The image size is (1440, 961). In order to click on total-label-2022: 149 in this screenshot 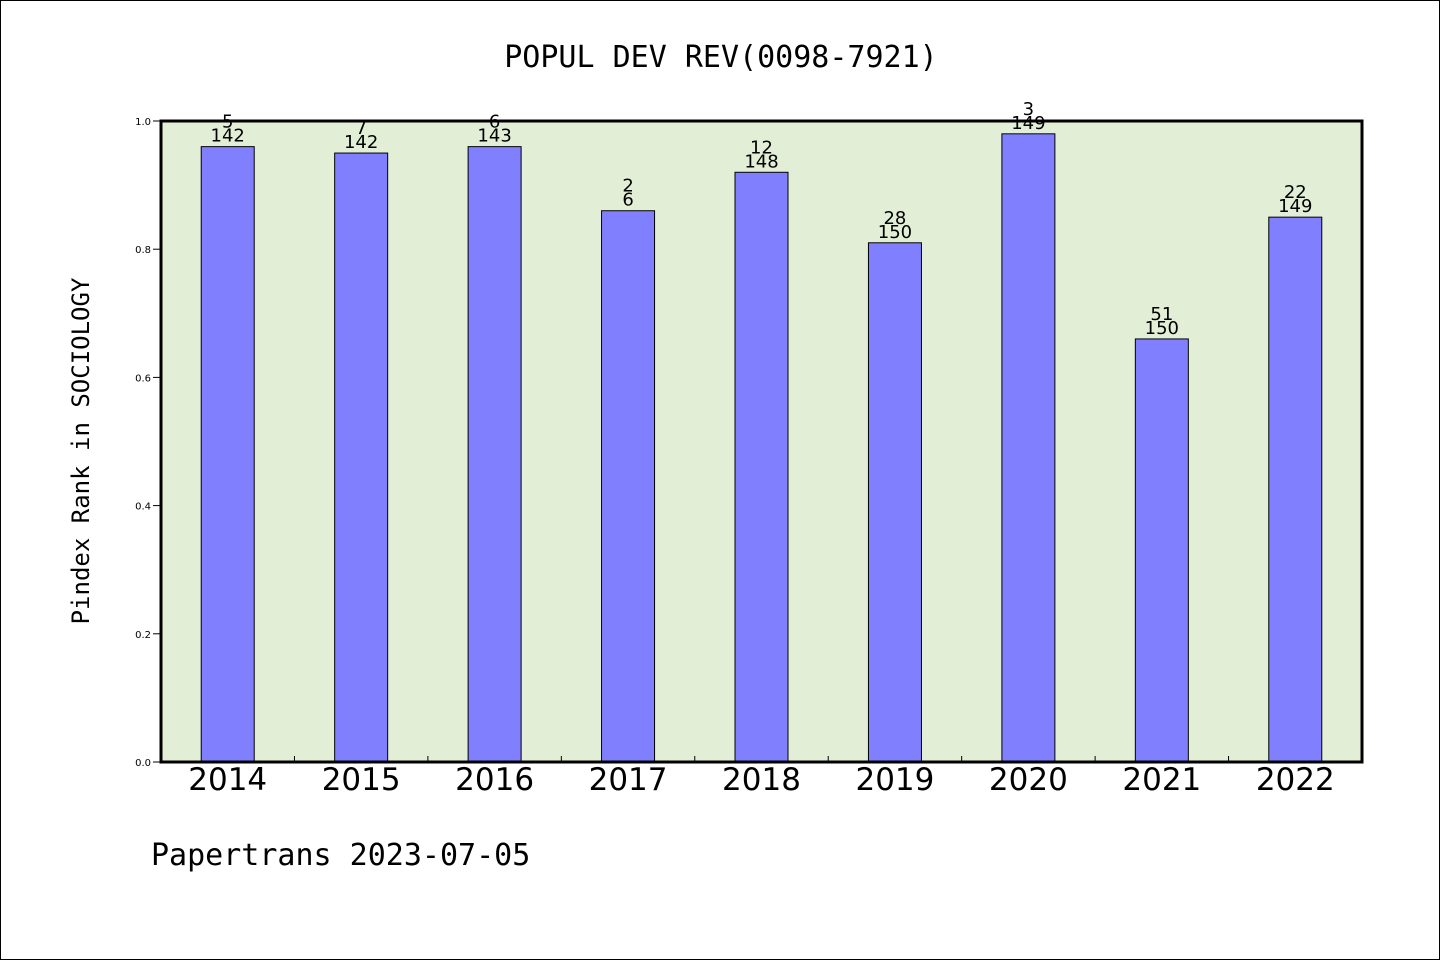, I will do `click(1295, 206)`.